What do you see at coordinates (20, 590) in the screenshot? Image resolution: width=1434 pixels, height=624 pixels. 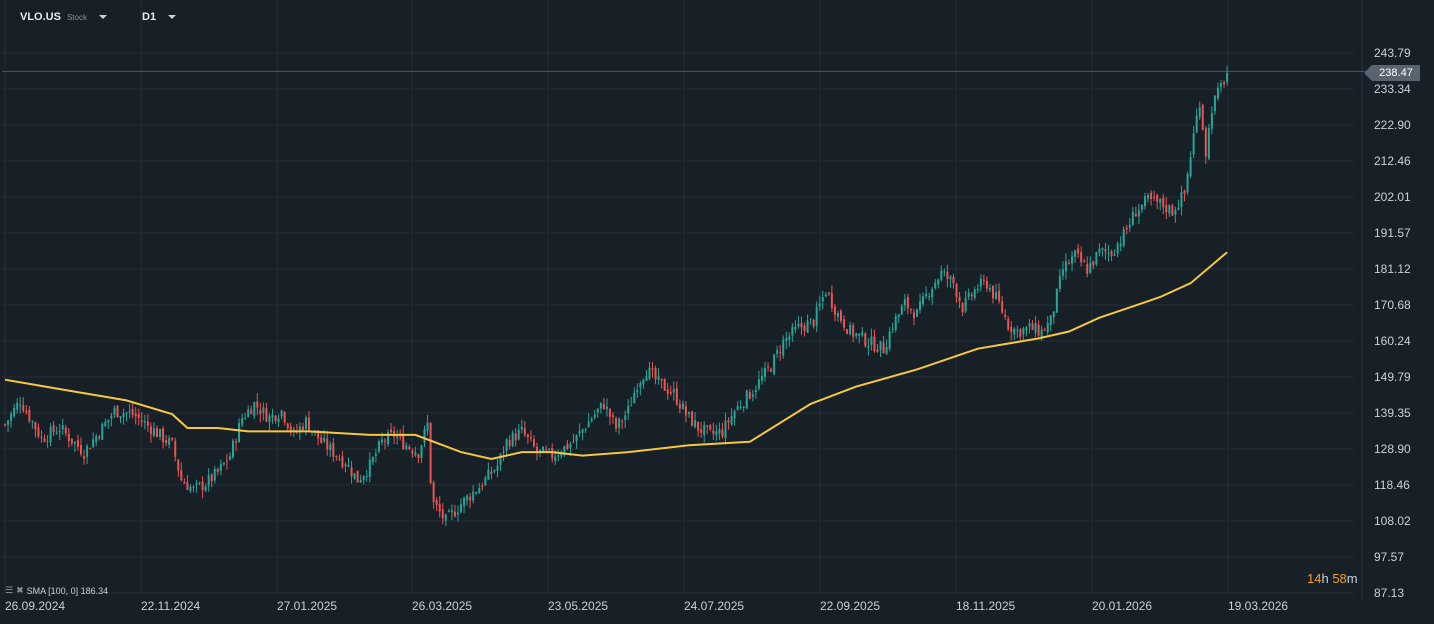 I see `close-icon: ✖` at bounding box center [20, 590].